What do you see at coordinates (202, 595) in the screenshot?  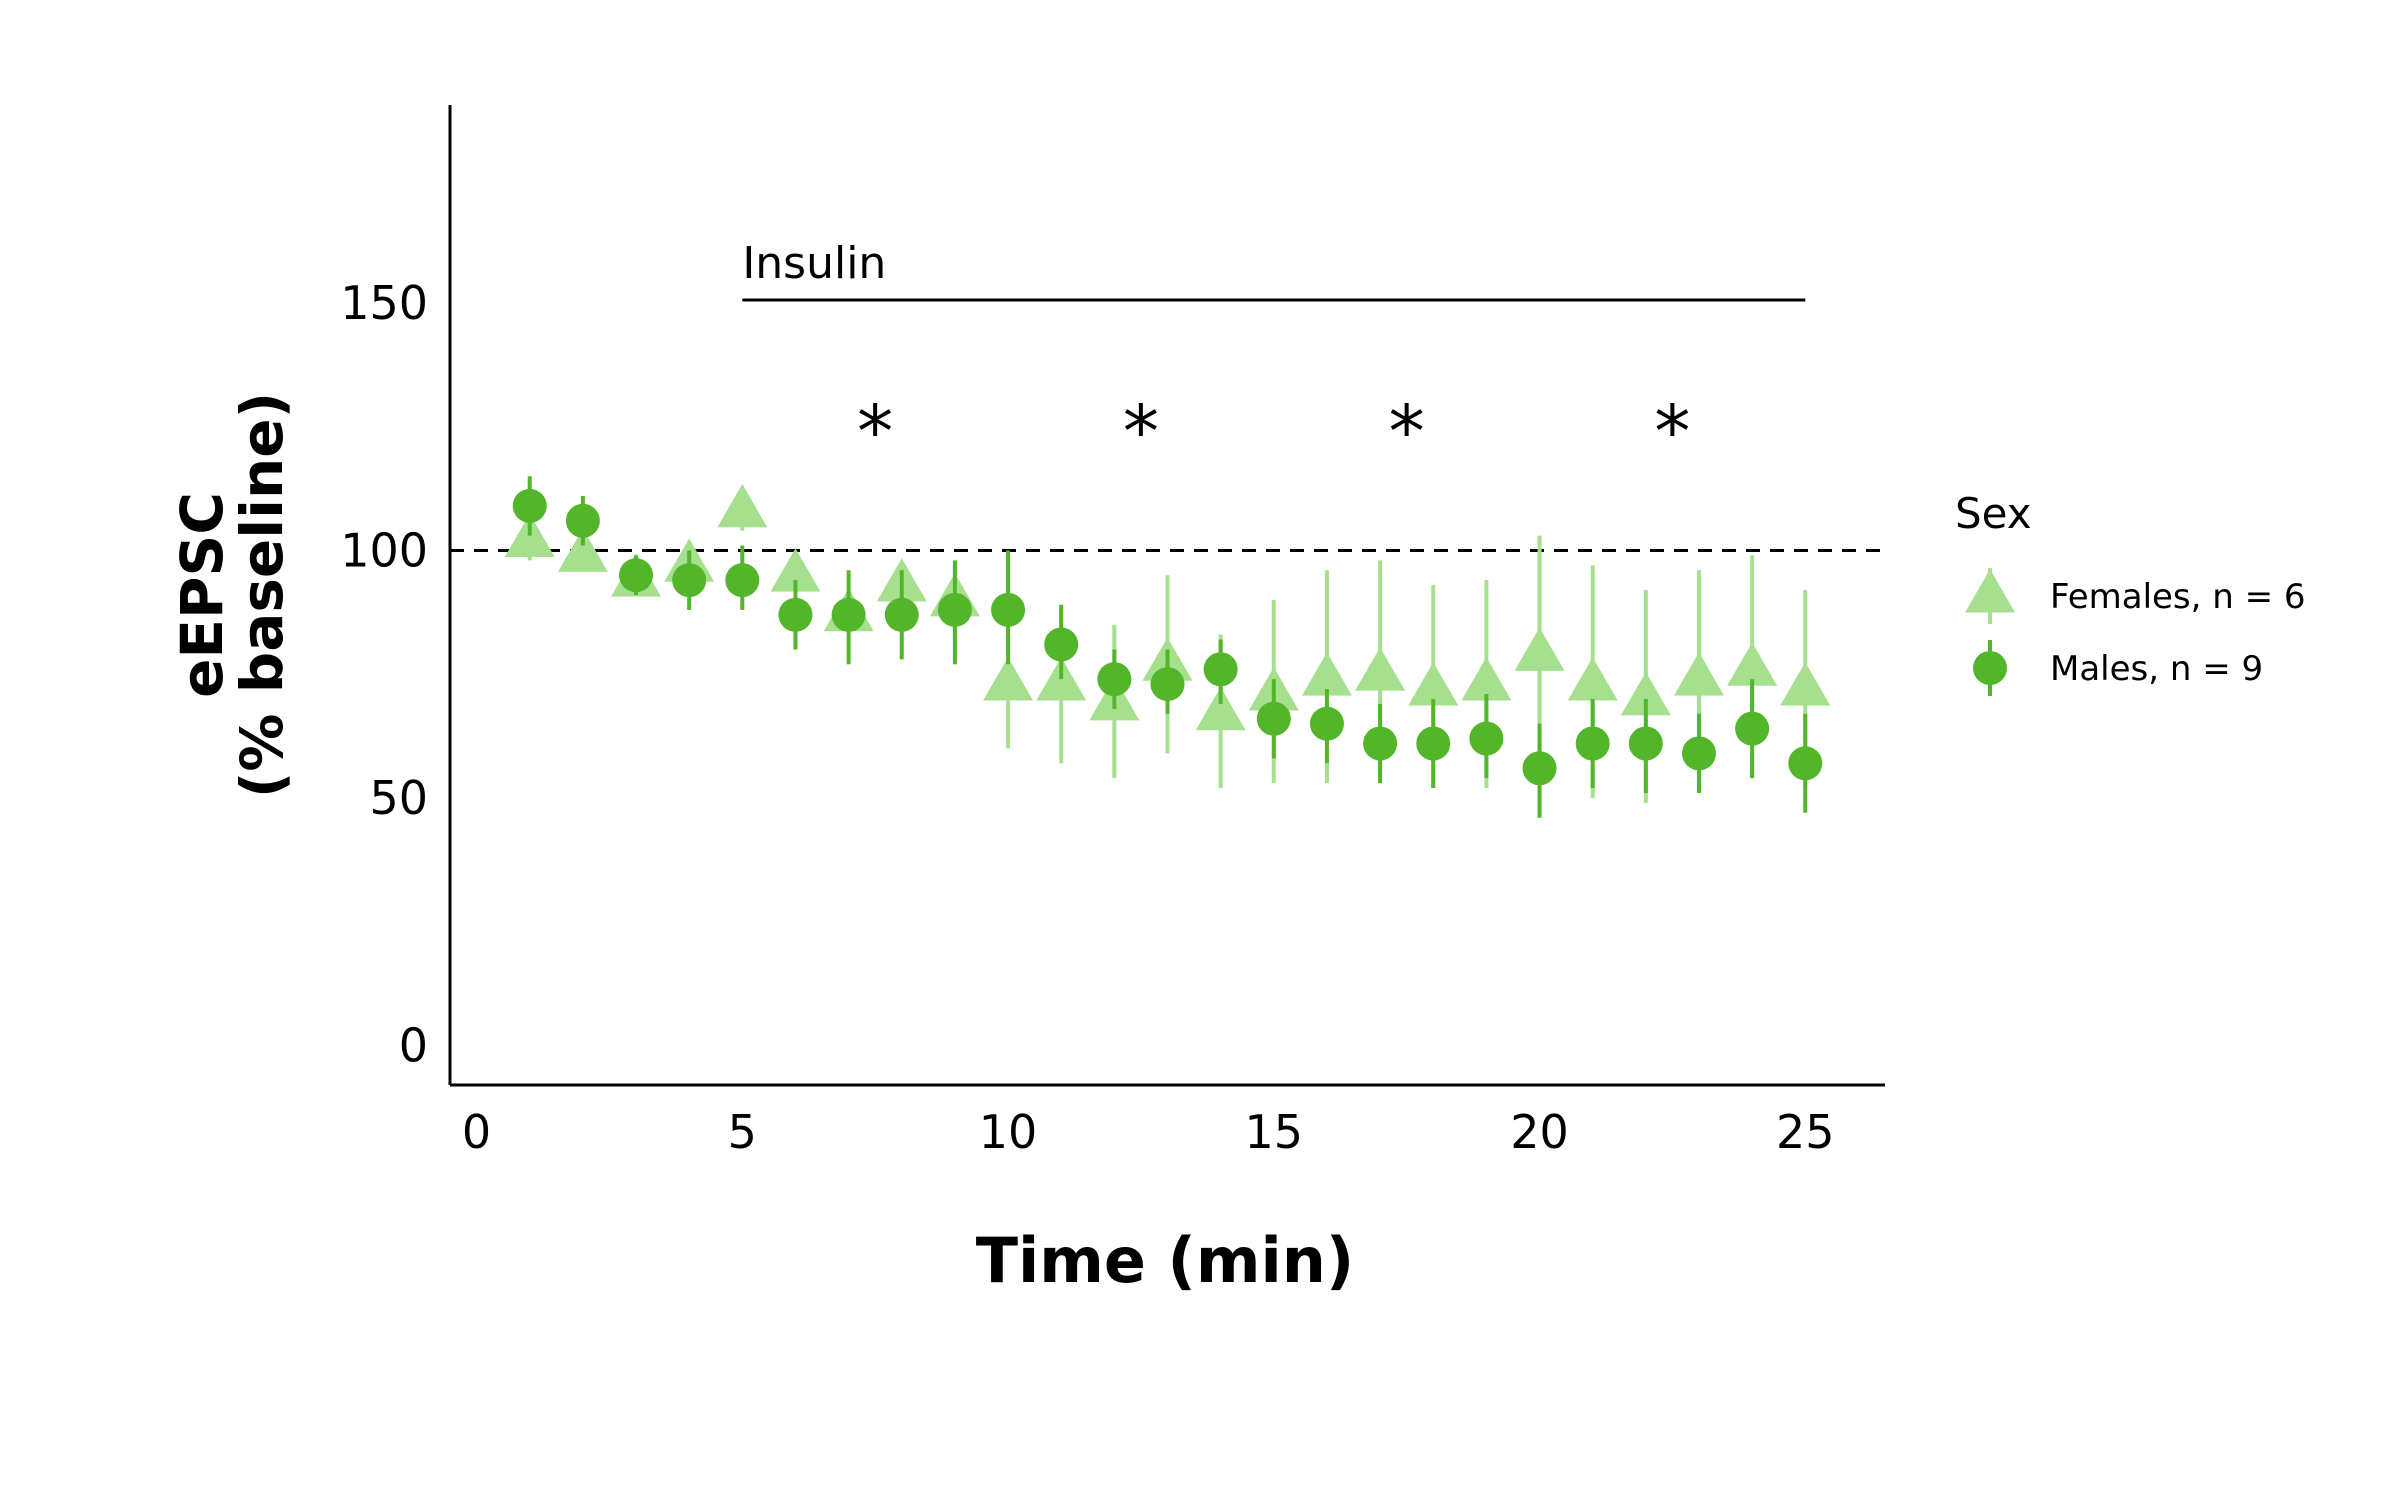 I see `y-axis-title-line1: eEPSC` at bounding box center [202, 595].